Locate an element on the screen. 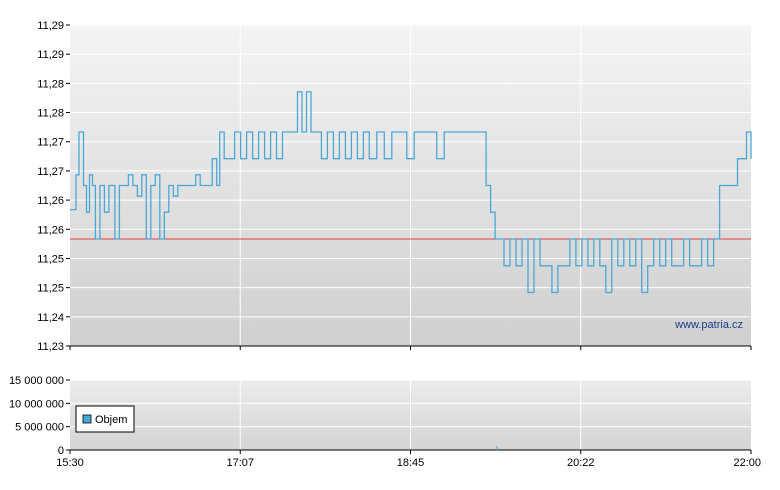 Image resolution: width=780 pixels, height=490 pixels. volume-x-ticks: 15:30 17:07 18:45 20:22 22:00 is located at coordinates (408, 459).